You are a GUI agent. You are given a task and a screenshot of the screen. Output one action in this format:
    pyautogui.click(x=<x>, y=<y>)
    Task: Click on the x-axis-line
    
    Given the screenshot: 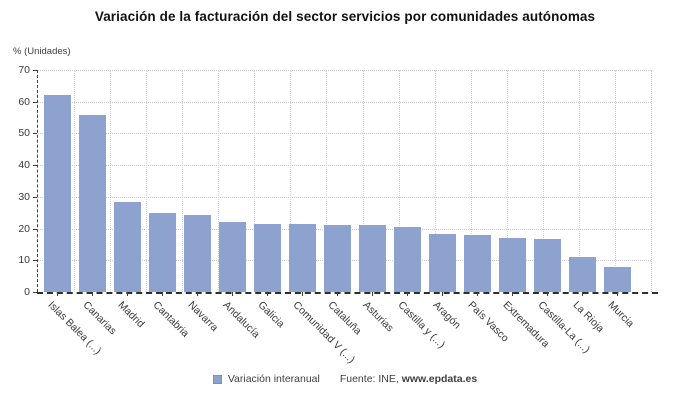 What is the action you would take?
    pyautogui.click(x=347, y=293)
    